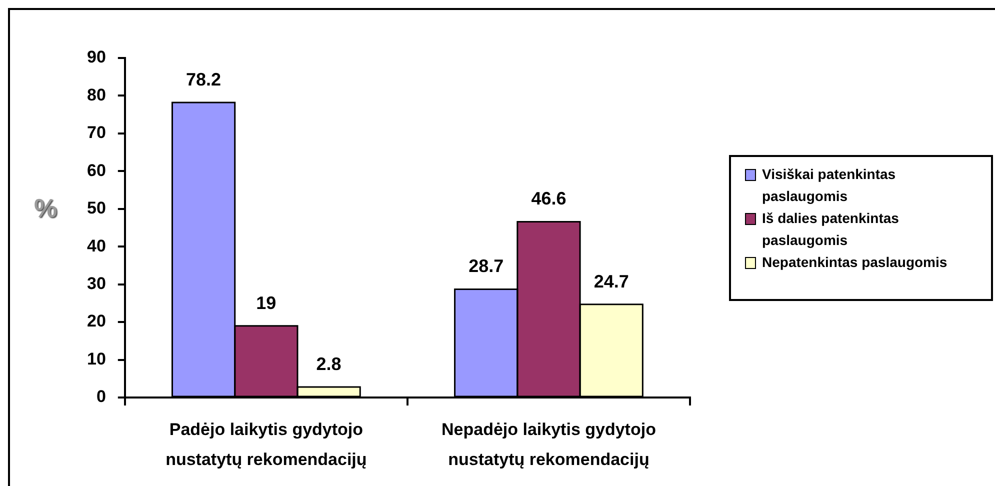 Image resolution: width=995 pixels, height=486 pixels. I want to click on y-tick-label: 20, so click(96, 321).